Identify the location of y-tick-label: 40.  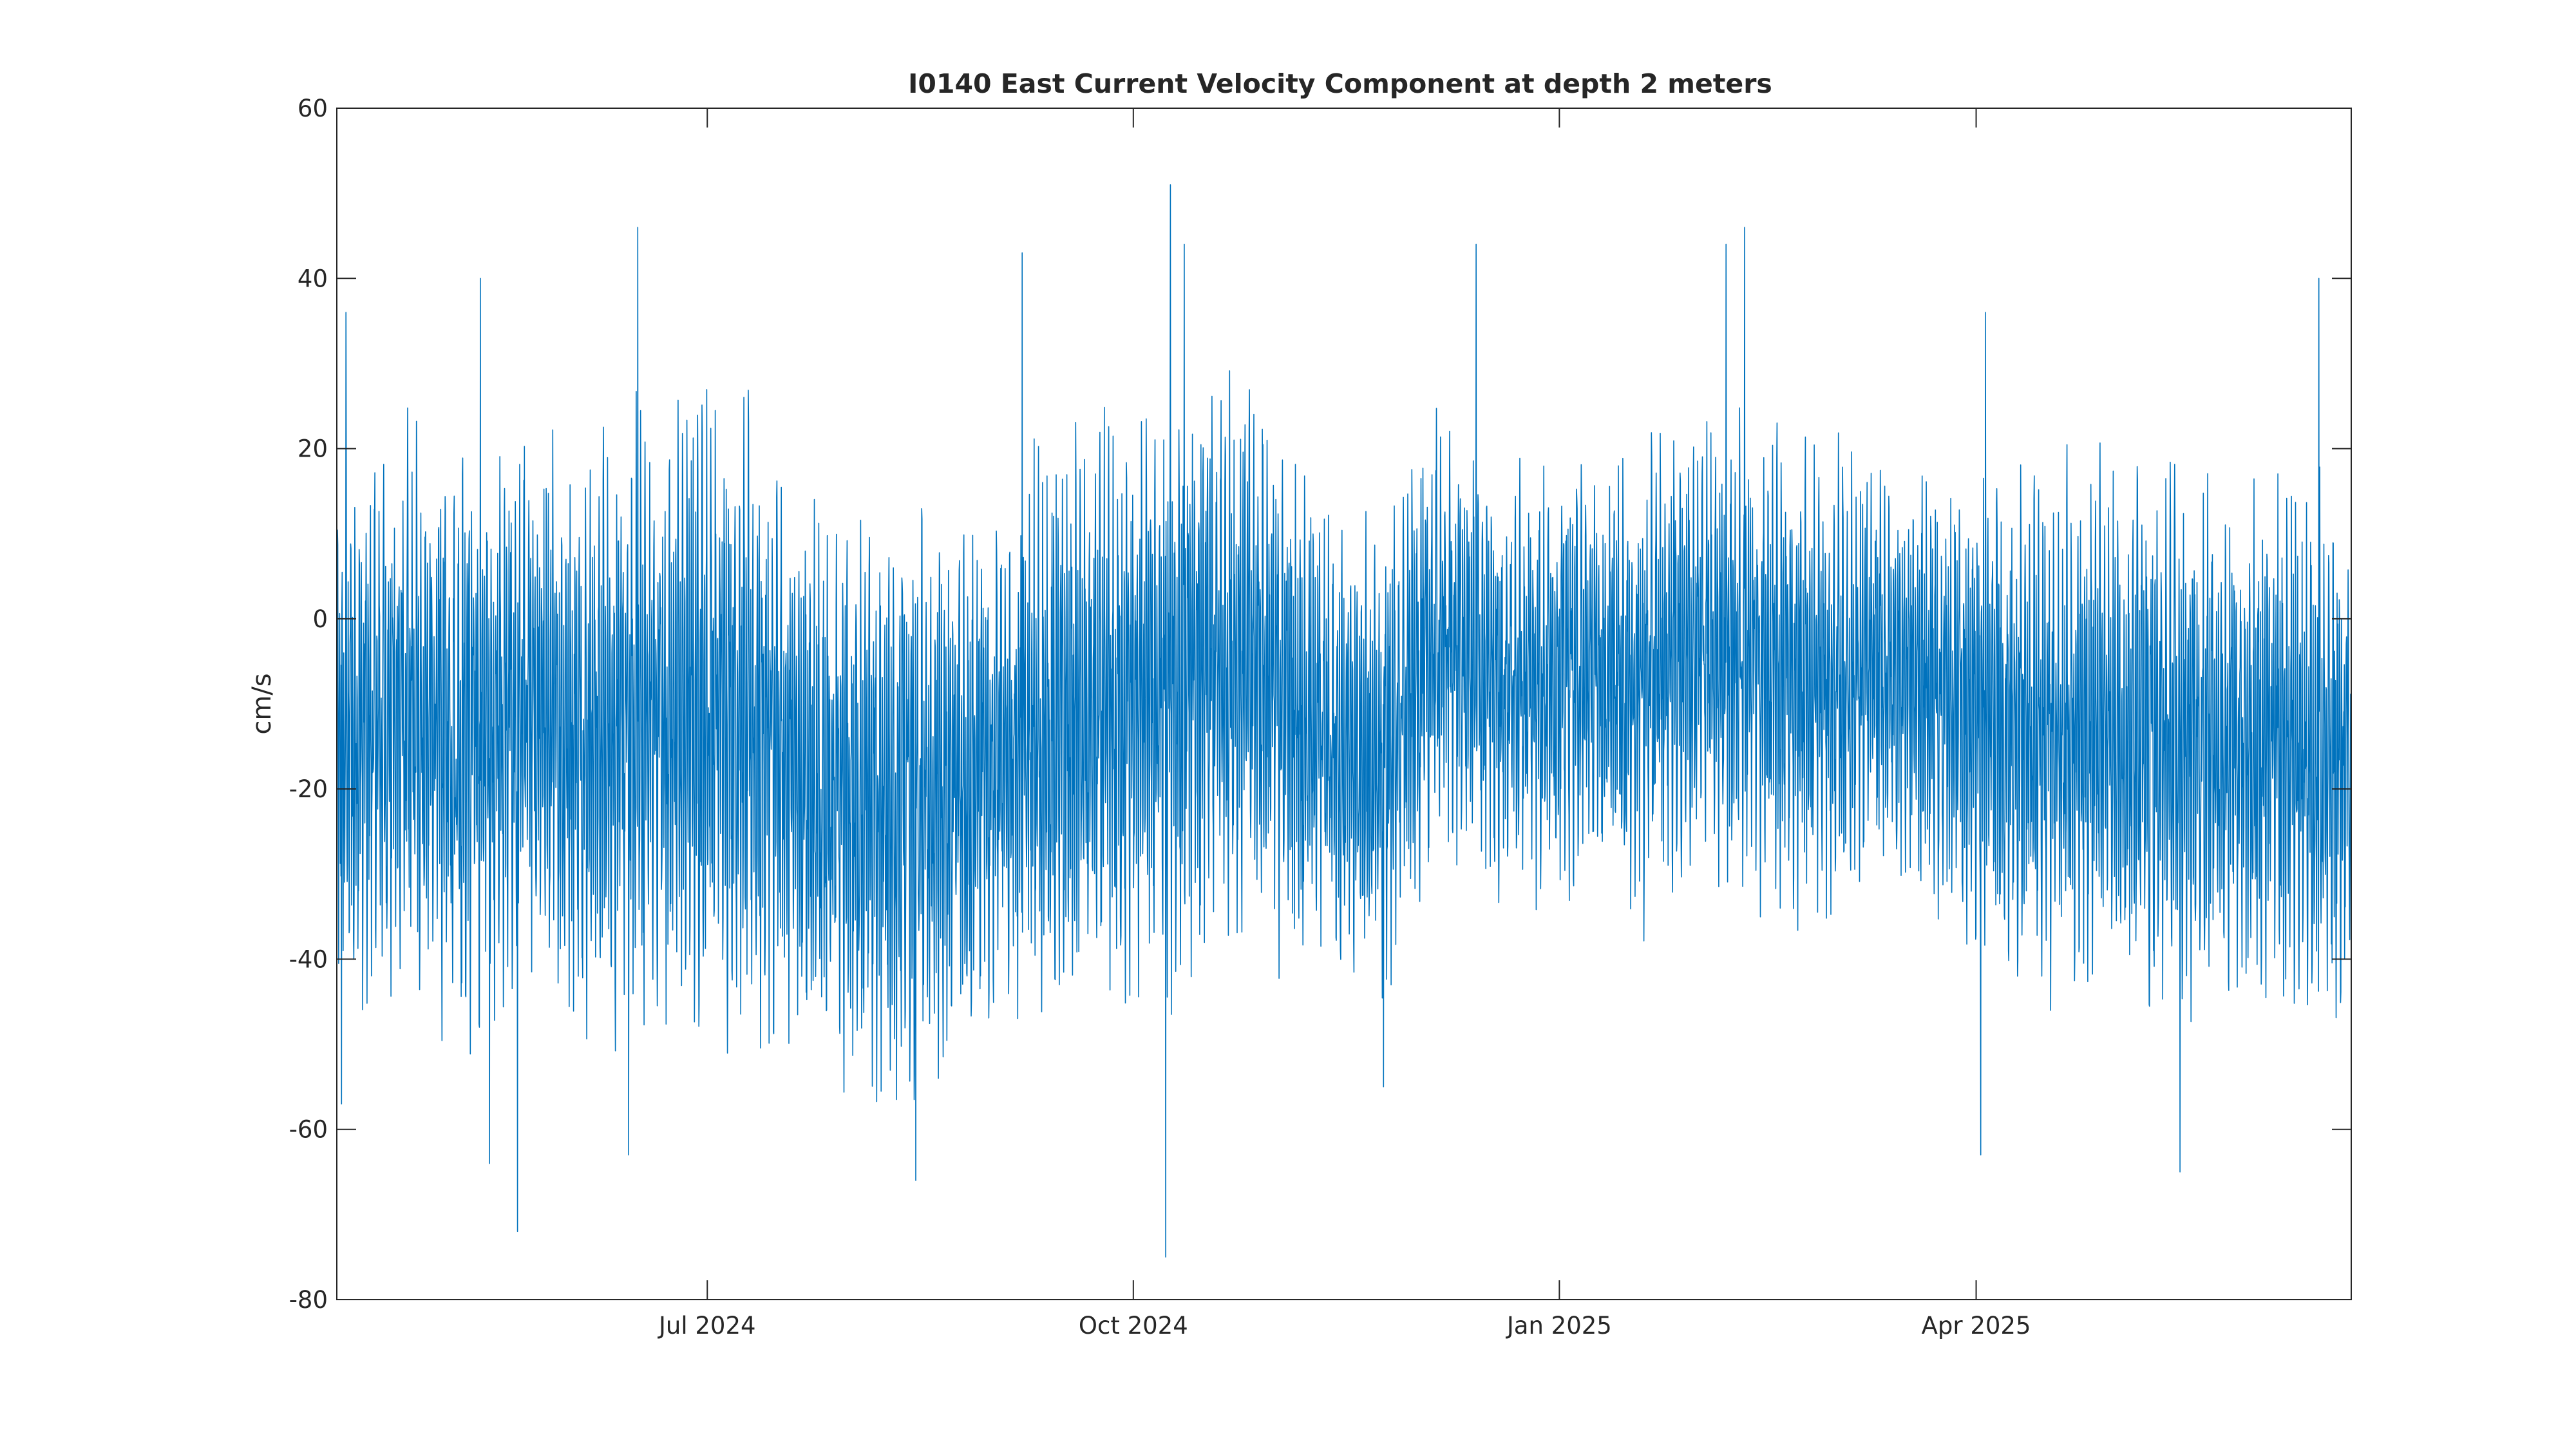
(313, 278).